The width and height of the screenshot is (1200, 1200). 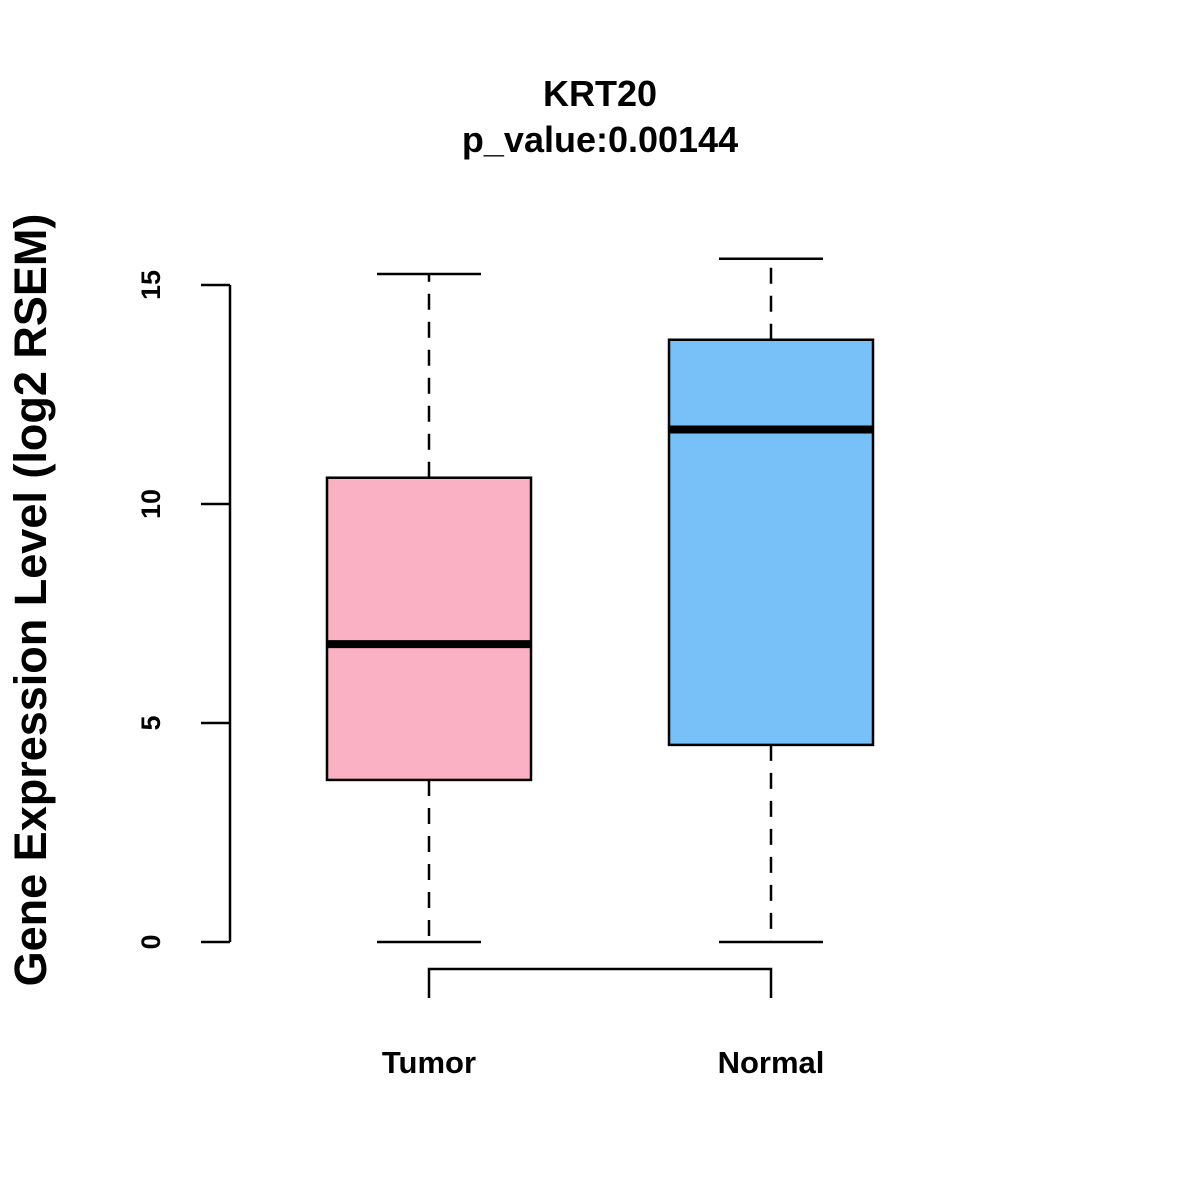 What do you see at coordinates (771, 1062) in the screenshot?
I see `category-label-normal: Normal` at bounding box center [771, 1062].